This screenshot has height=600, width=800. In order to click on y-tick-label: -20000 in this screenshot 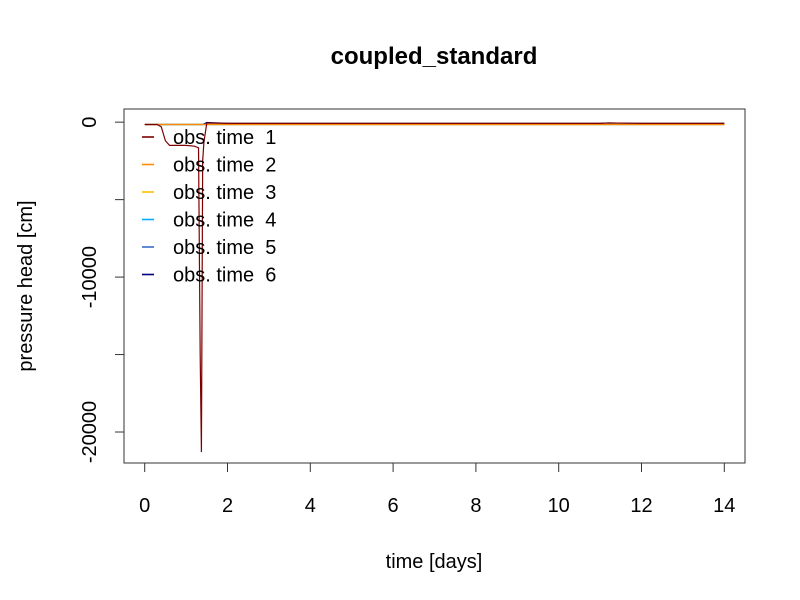, I will do `click(90, 432)`.